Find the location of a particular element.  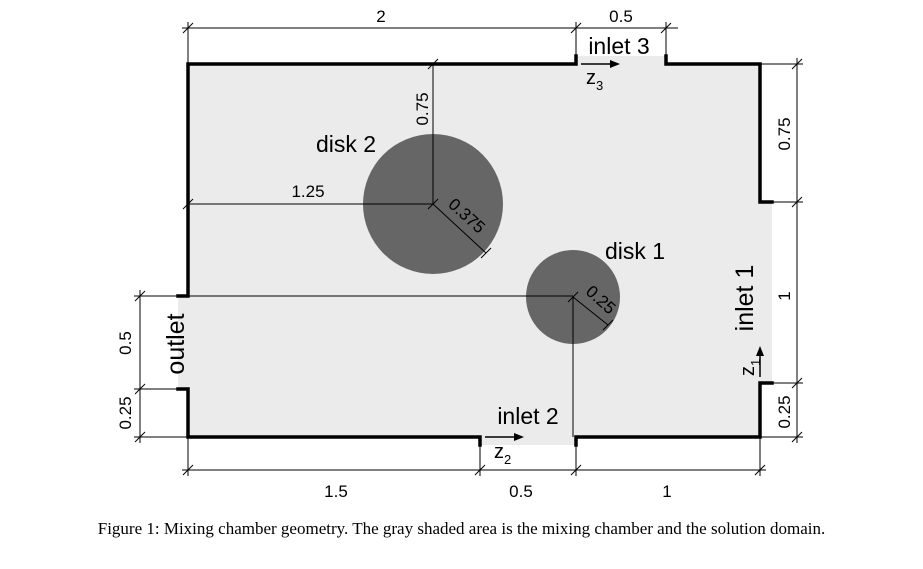

dim-right-top: 0.75 is located at coordinates (784, 133).